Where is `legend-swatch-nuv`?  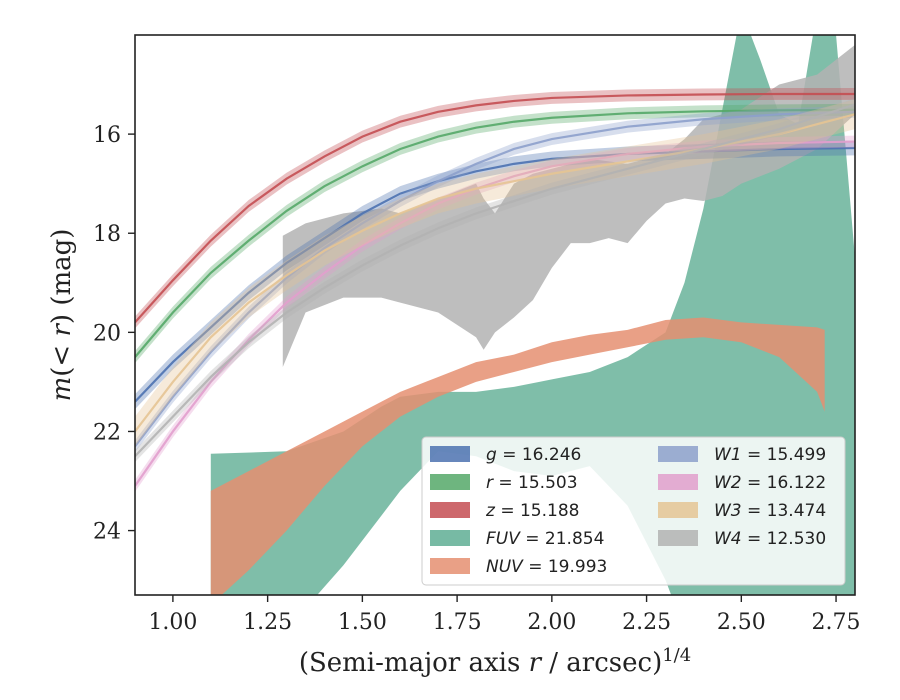
legend-swatch-nuv is located at coordinates (450, 566).